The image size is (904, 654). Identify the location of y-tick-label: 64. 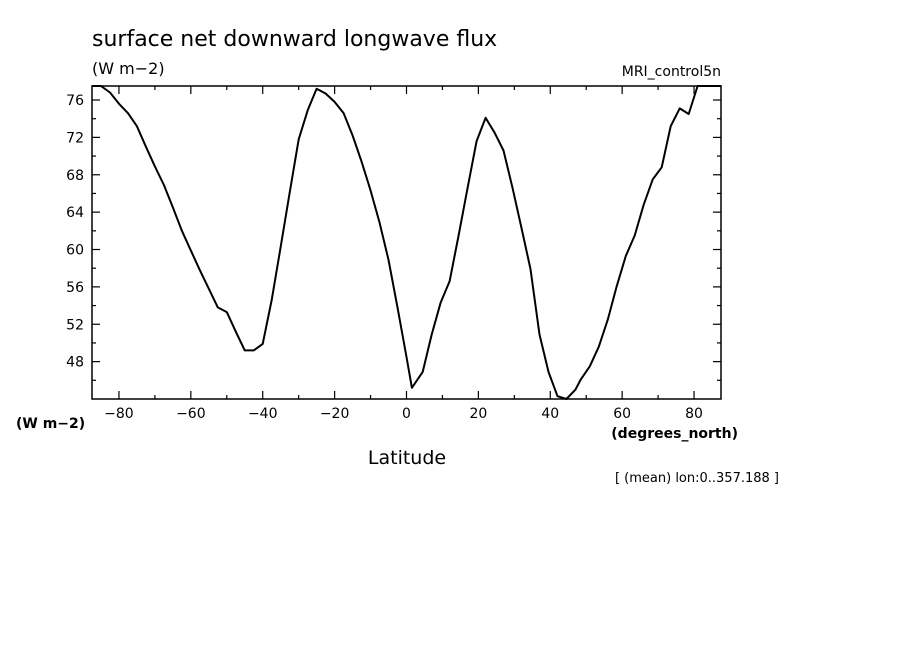
(75, 213).